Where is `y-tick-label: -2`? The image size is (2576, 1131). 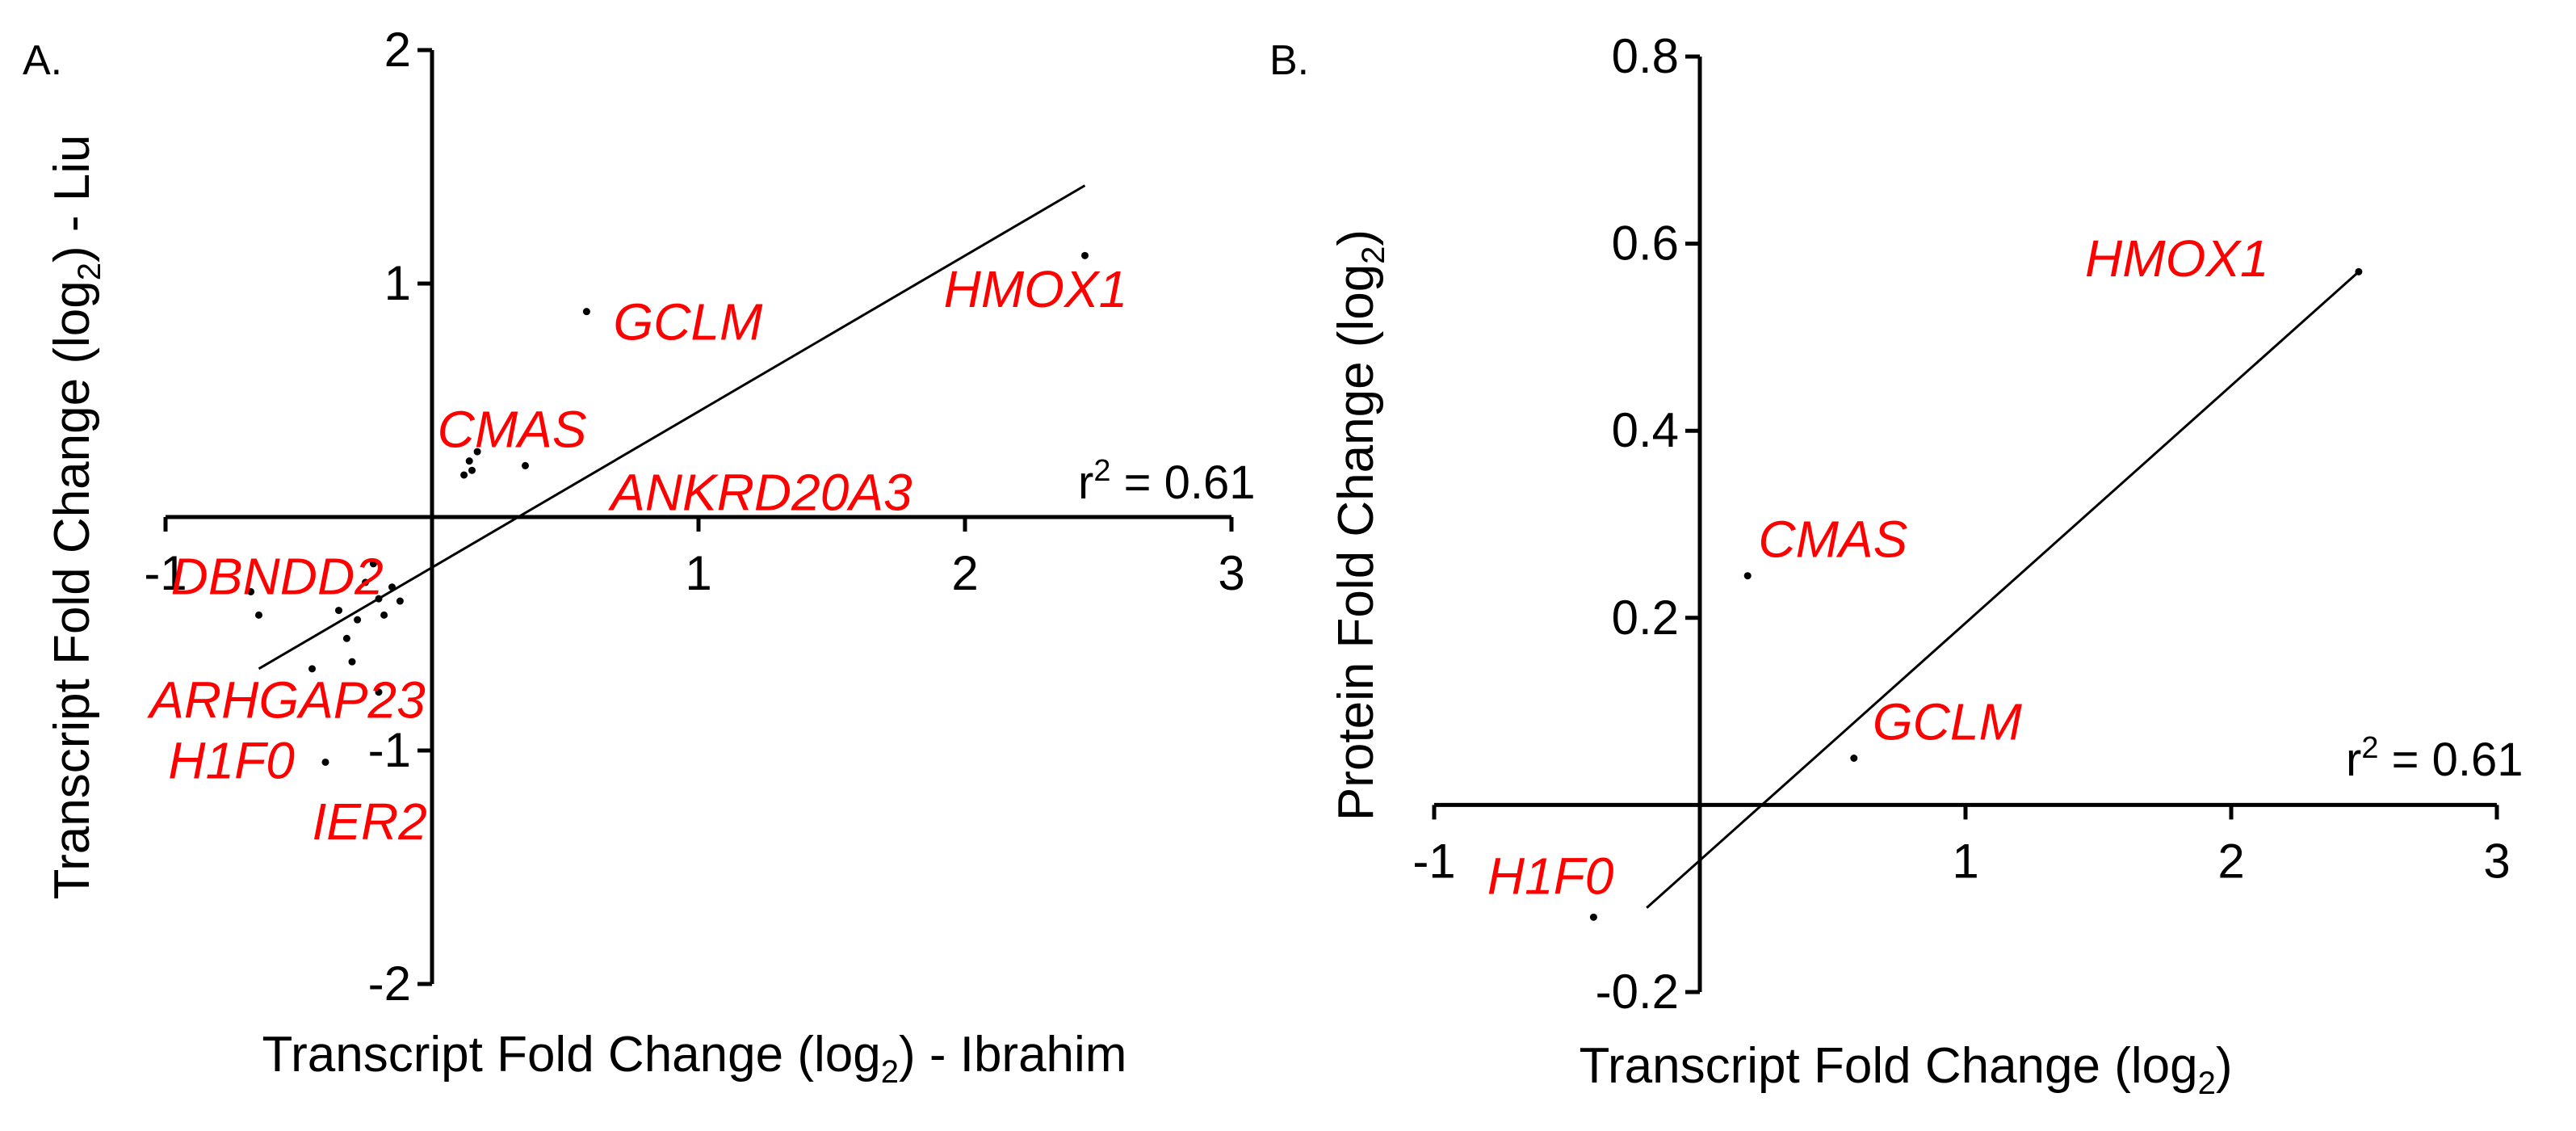 y-tick-label: -2 is located at coordinates (389, 984).